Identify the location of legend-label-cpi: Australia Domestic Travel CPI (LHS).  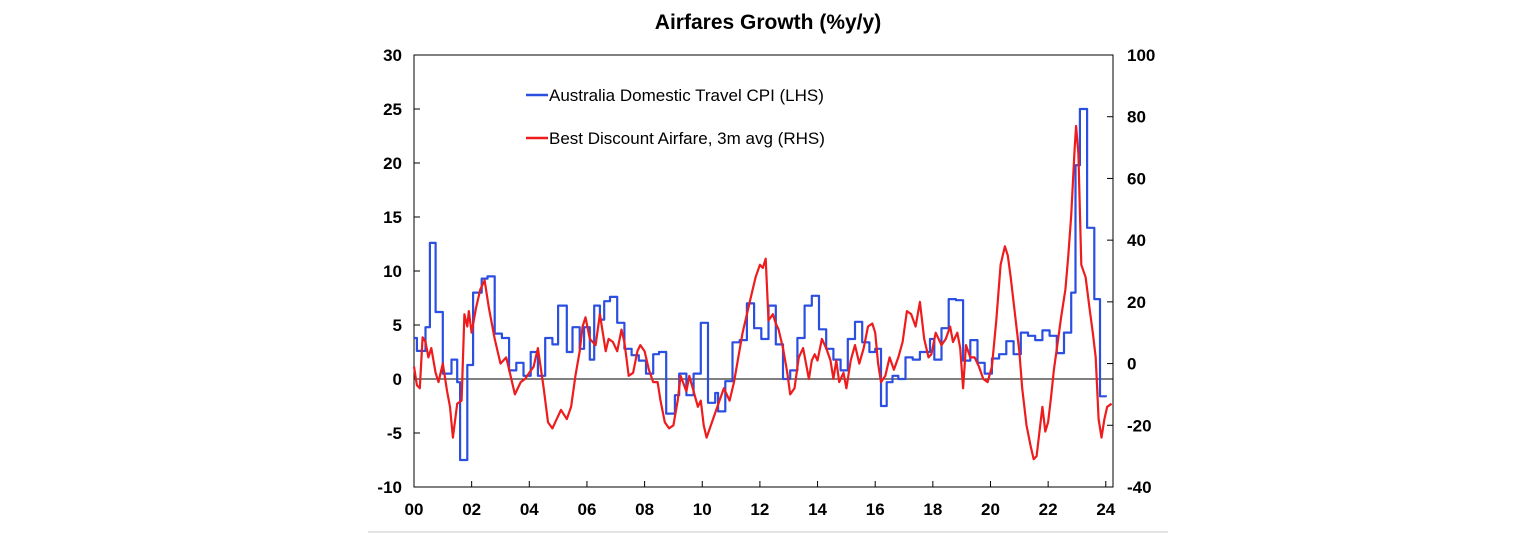
(686, 95).